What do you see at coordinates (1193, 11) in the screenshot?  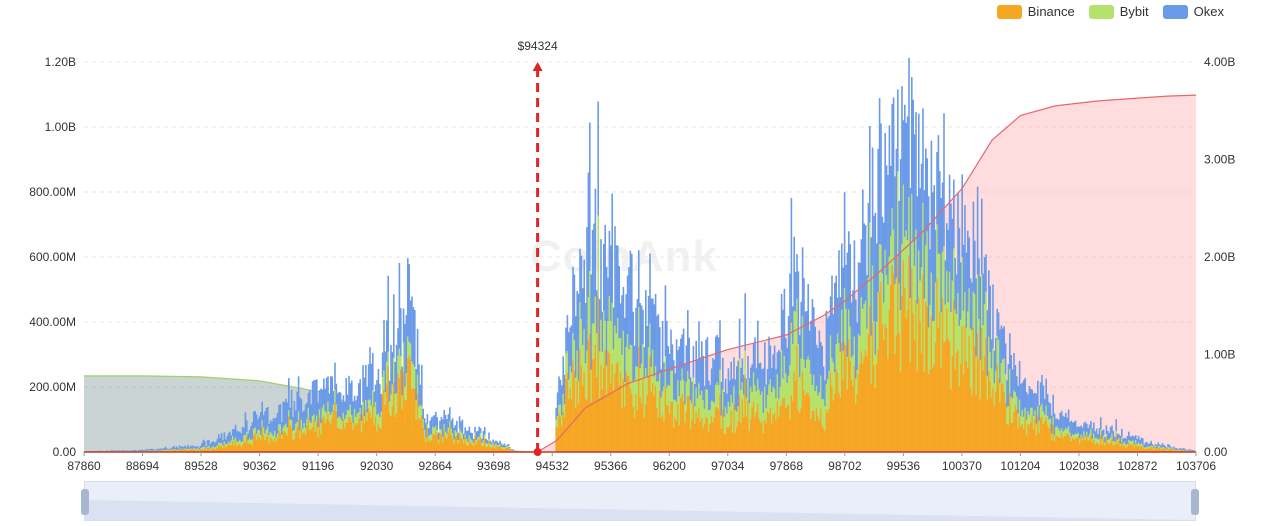 I see `legend-item-okex: Okex` at bounding box center [1193, 11].